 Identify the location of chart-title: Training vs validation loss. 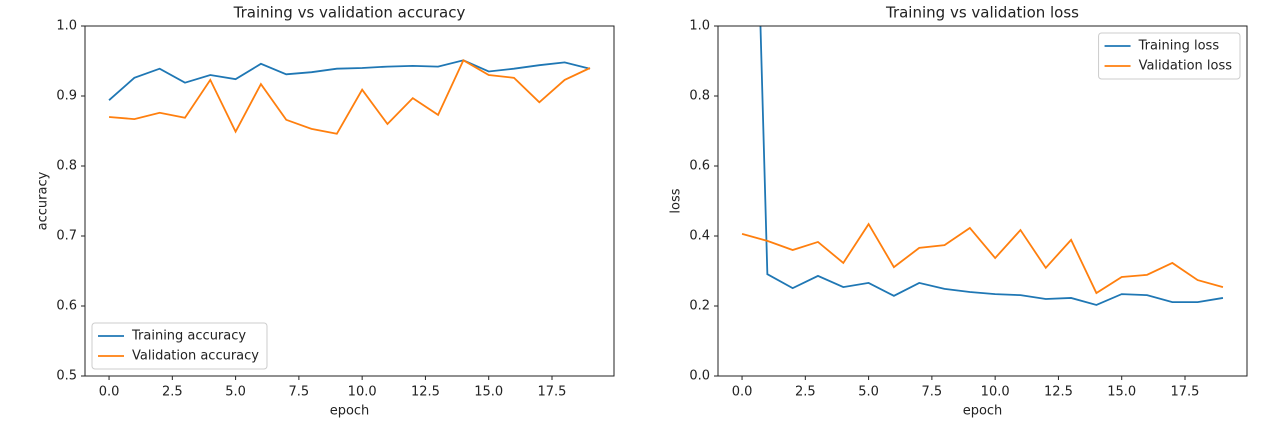
(982, 13).